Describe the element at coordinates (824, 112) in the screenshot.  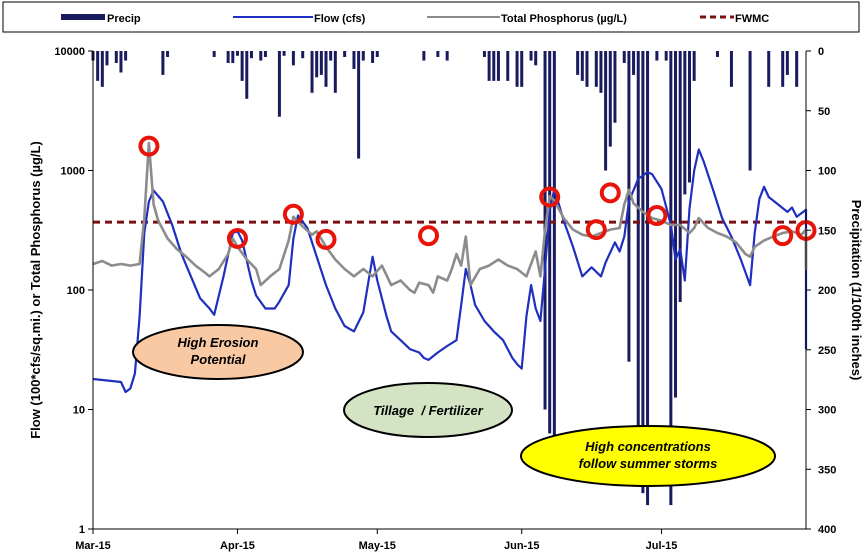
I see `y-right-tick-label: 50` at that location.